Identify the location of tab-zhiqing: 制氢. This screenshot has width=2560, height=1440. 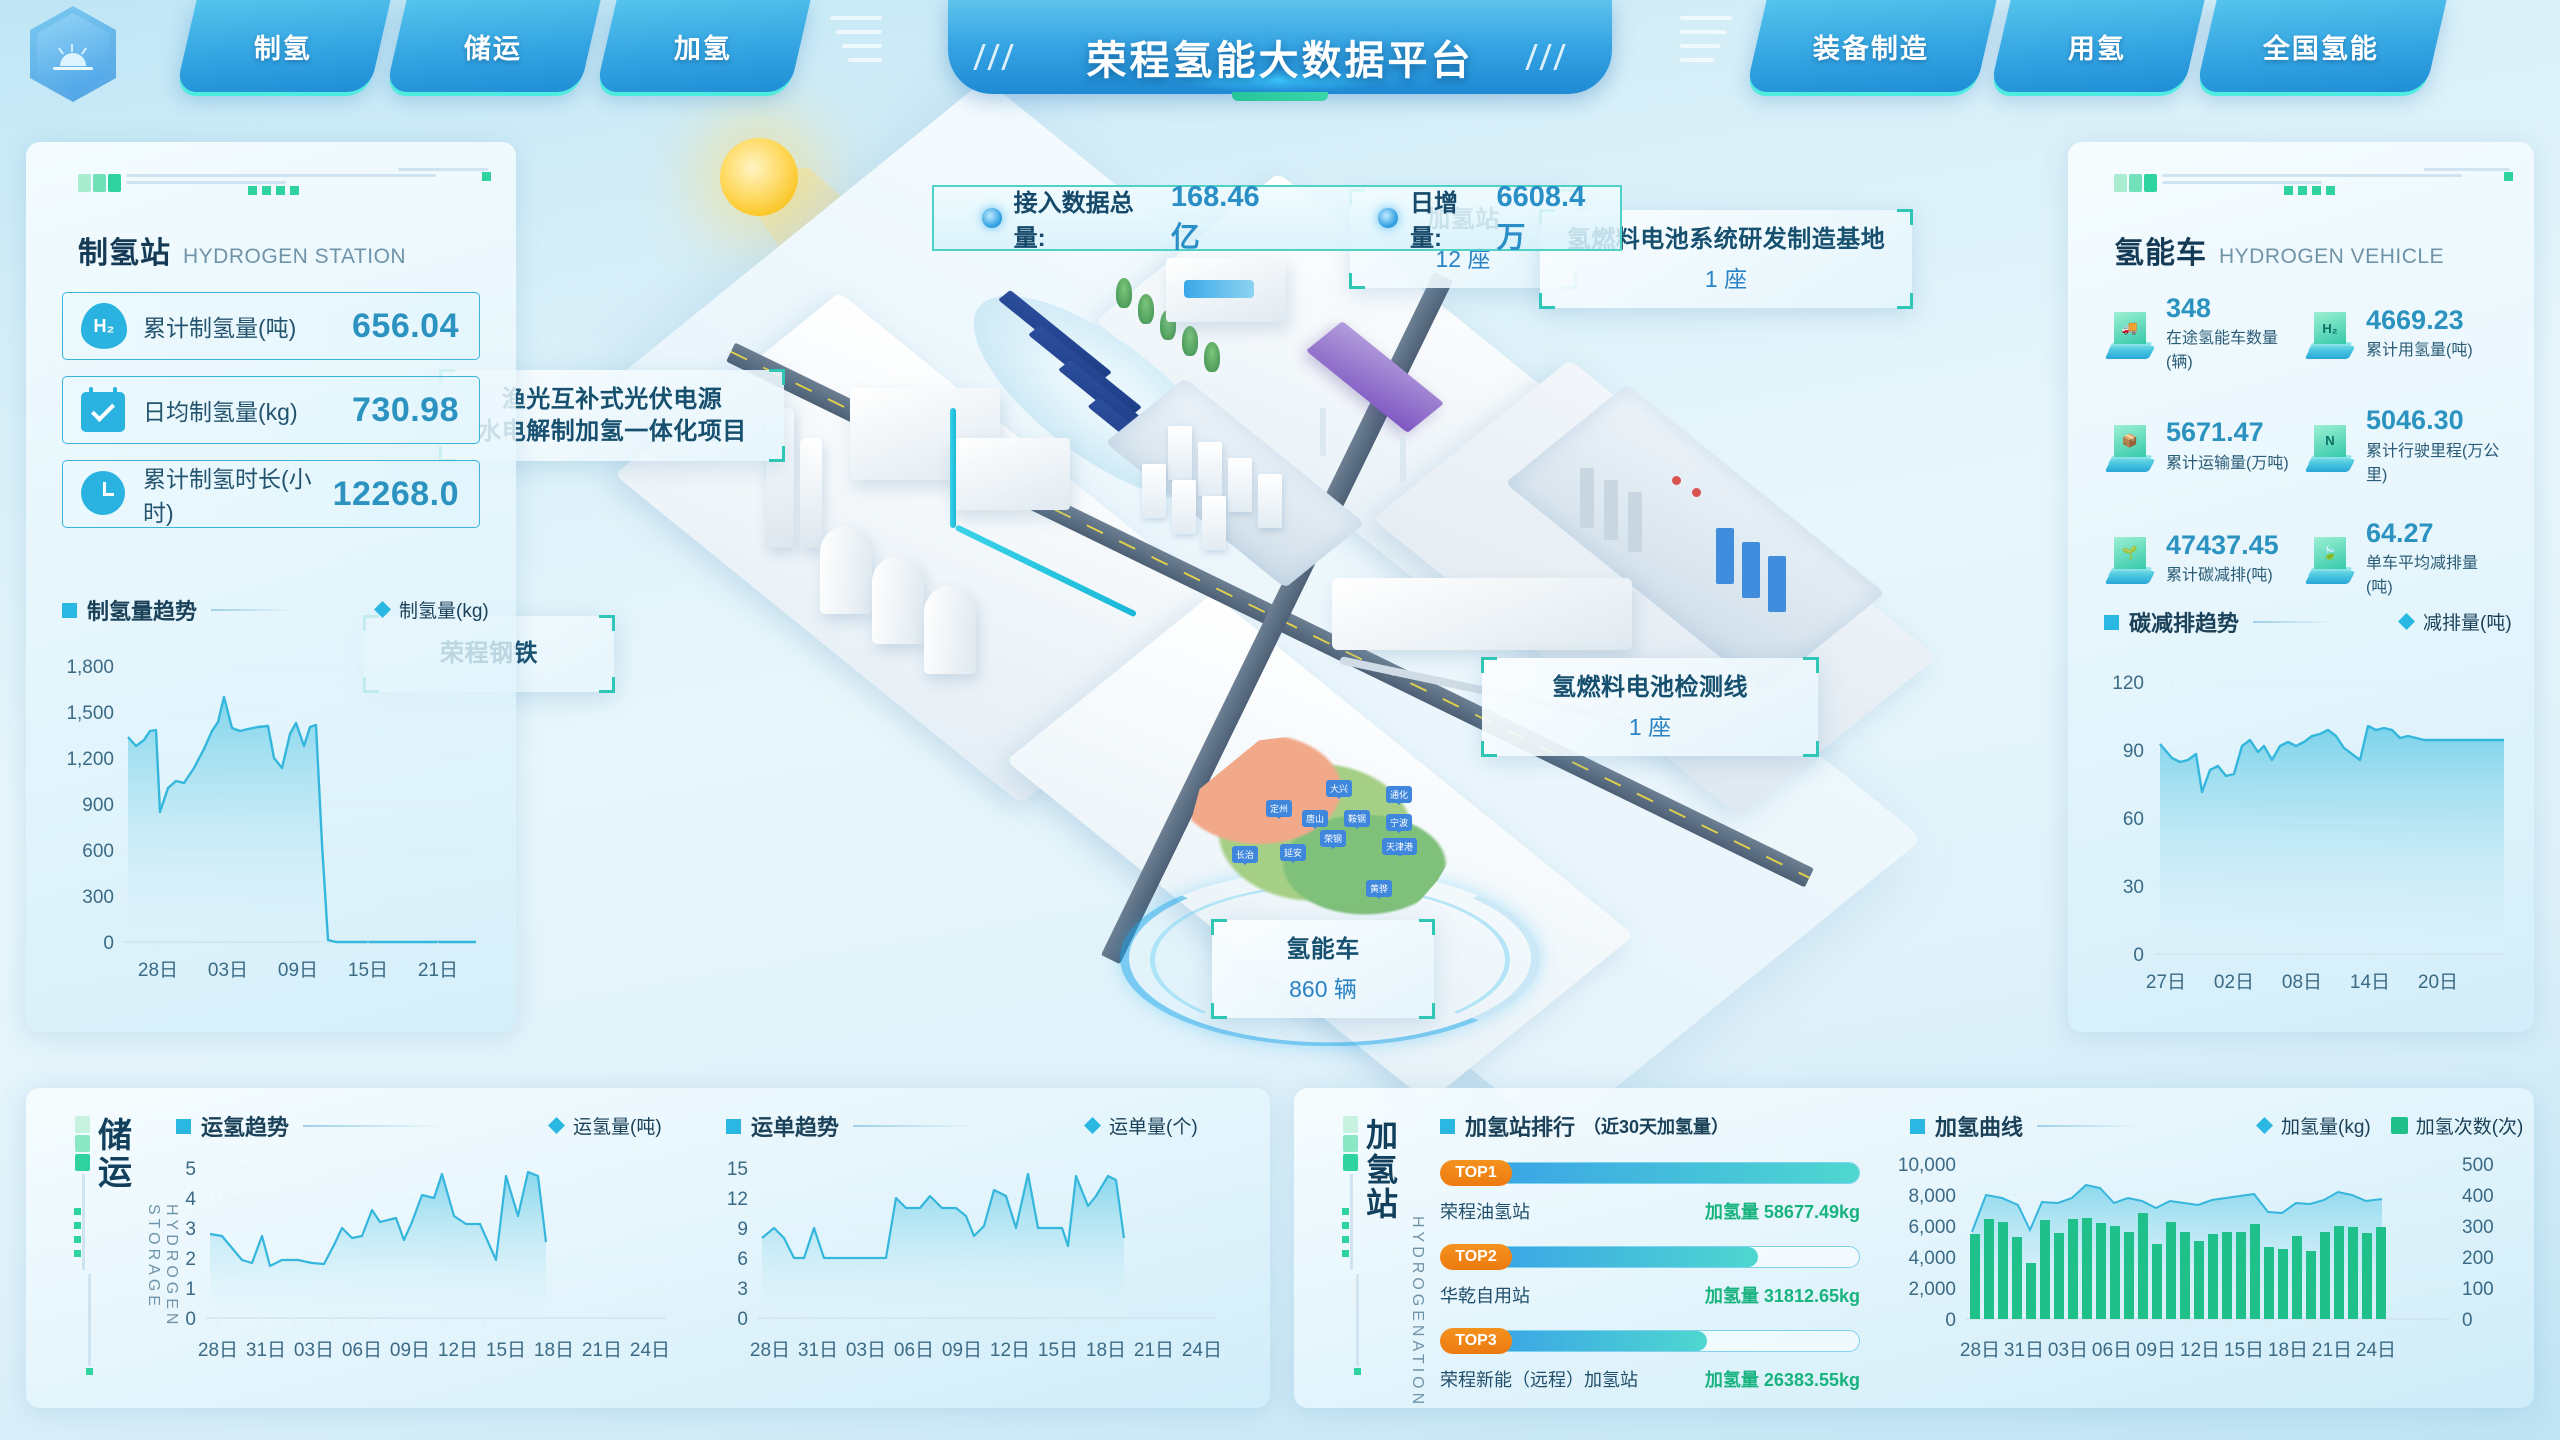
(283, 46).